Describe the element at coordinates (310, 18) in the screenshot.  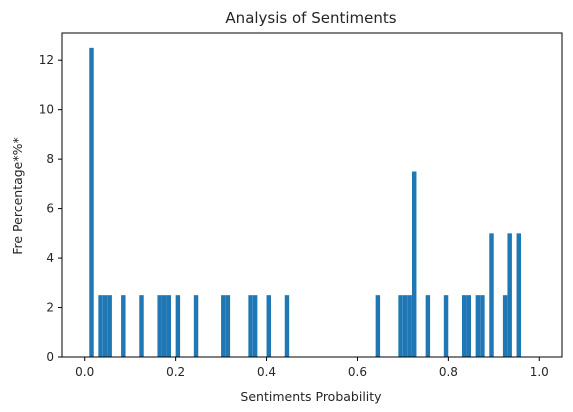
I see `chart-title: Analysis of Sentiments` at that location.